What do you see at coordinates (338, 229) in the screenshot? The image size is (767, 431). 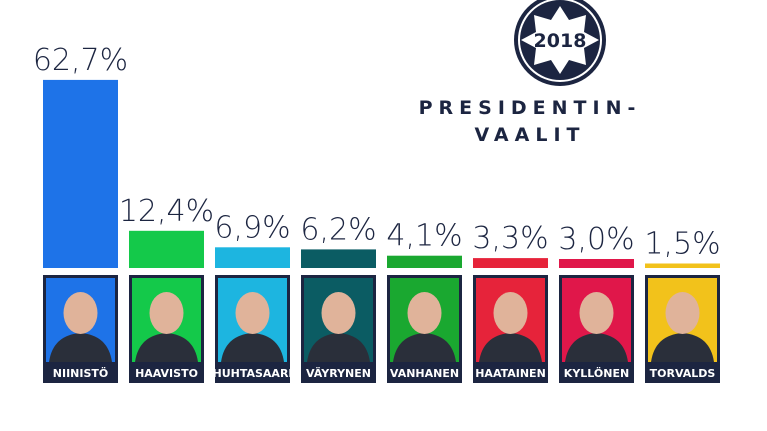 I see `value-label: 6,2%` at bounding box center [338, 229].